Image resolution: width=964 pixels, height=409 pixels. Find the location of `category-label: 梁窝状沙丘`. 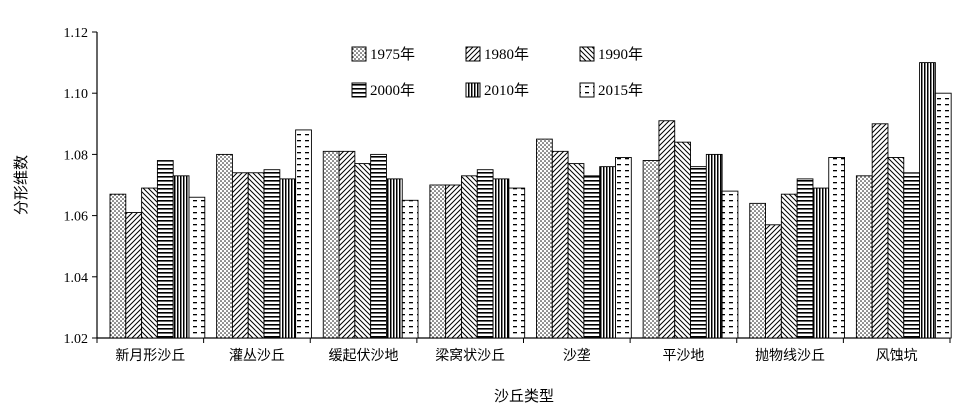

category-label: 梁窝状沙丘 is located at coordinates (470, 355).